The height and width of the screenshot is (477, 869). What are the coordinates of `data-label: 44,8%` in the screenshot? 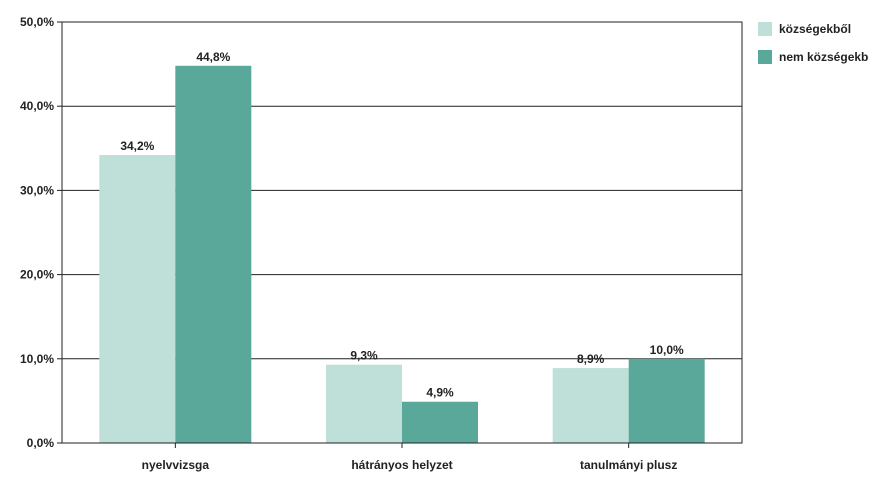 It's located at (213, 57).